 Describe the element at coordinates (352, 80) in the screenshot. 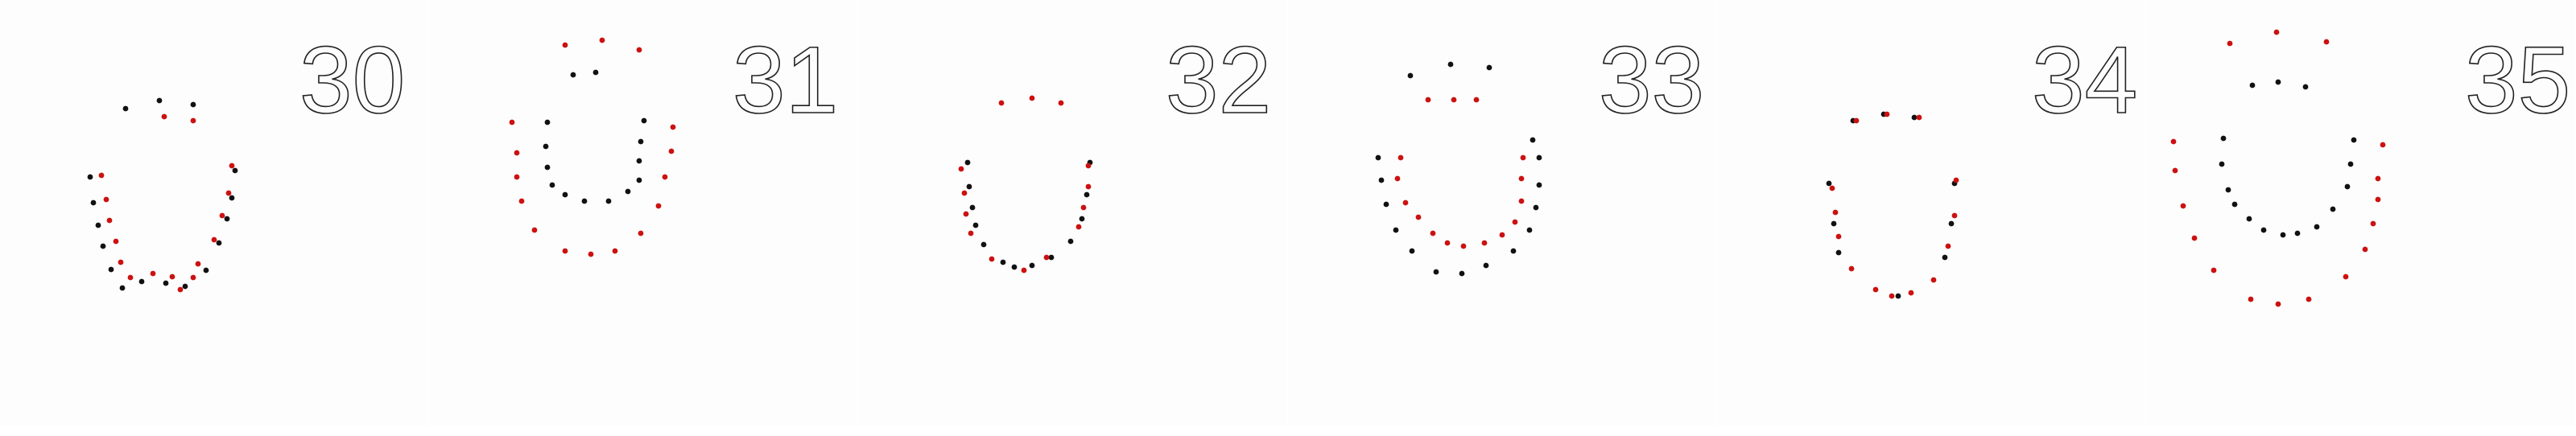

I see `panel-label: 30` at that location.